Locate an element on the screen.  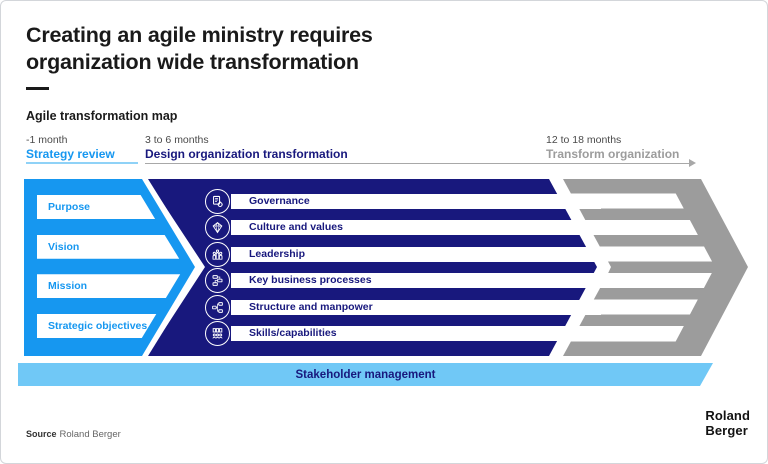
design-row-governance: Governance is located at coordinates (416, 201).